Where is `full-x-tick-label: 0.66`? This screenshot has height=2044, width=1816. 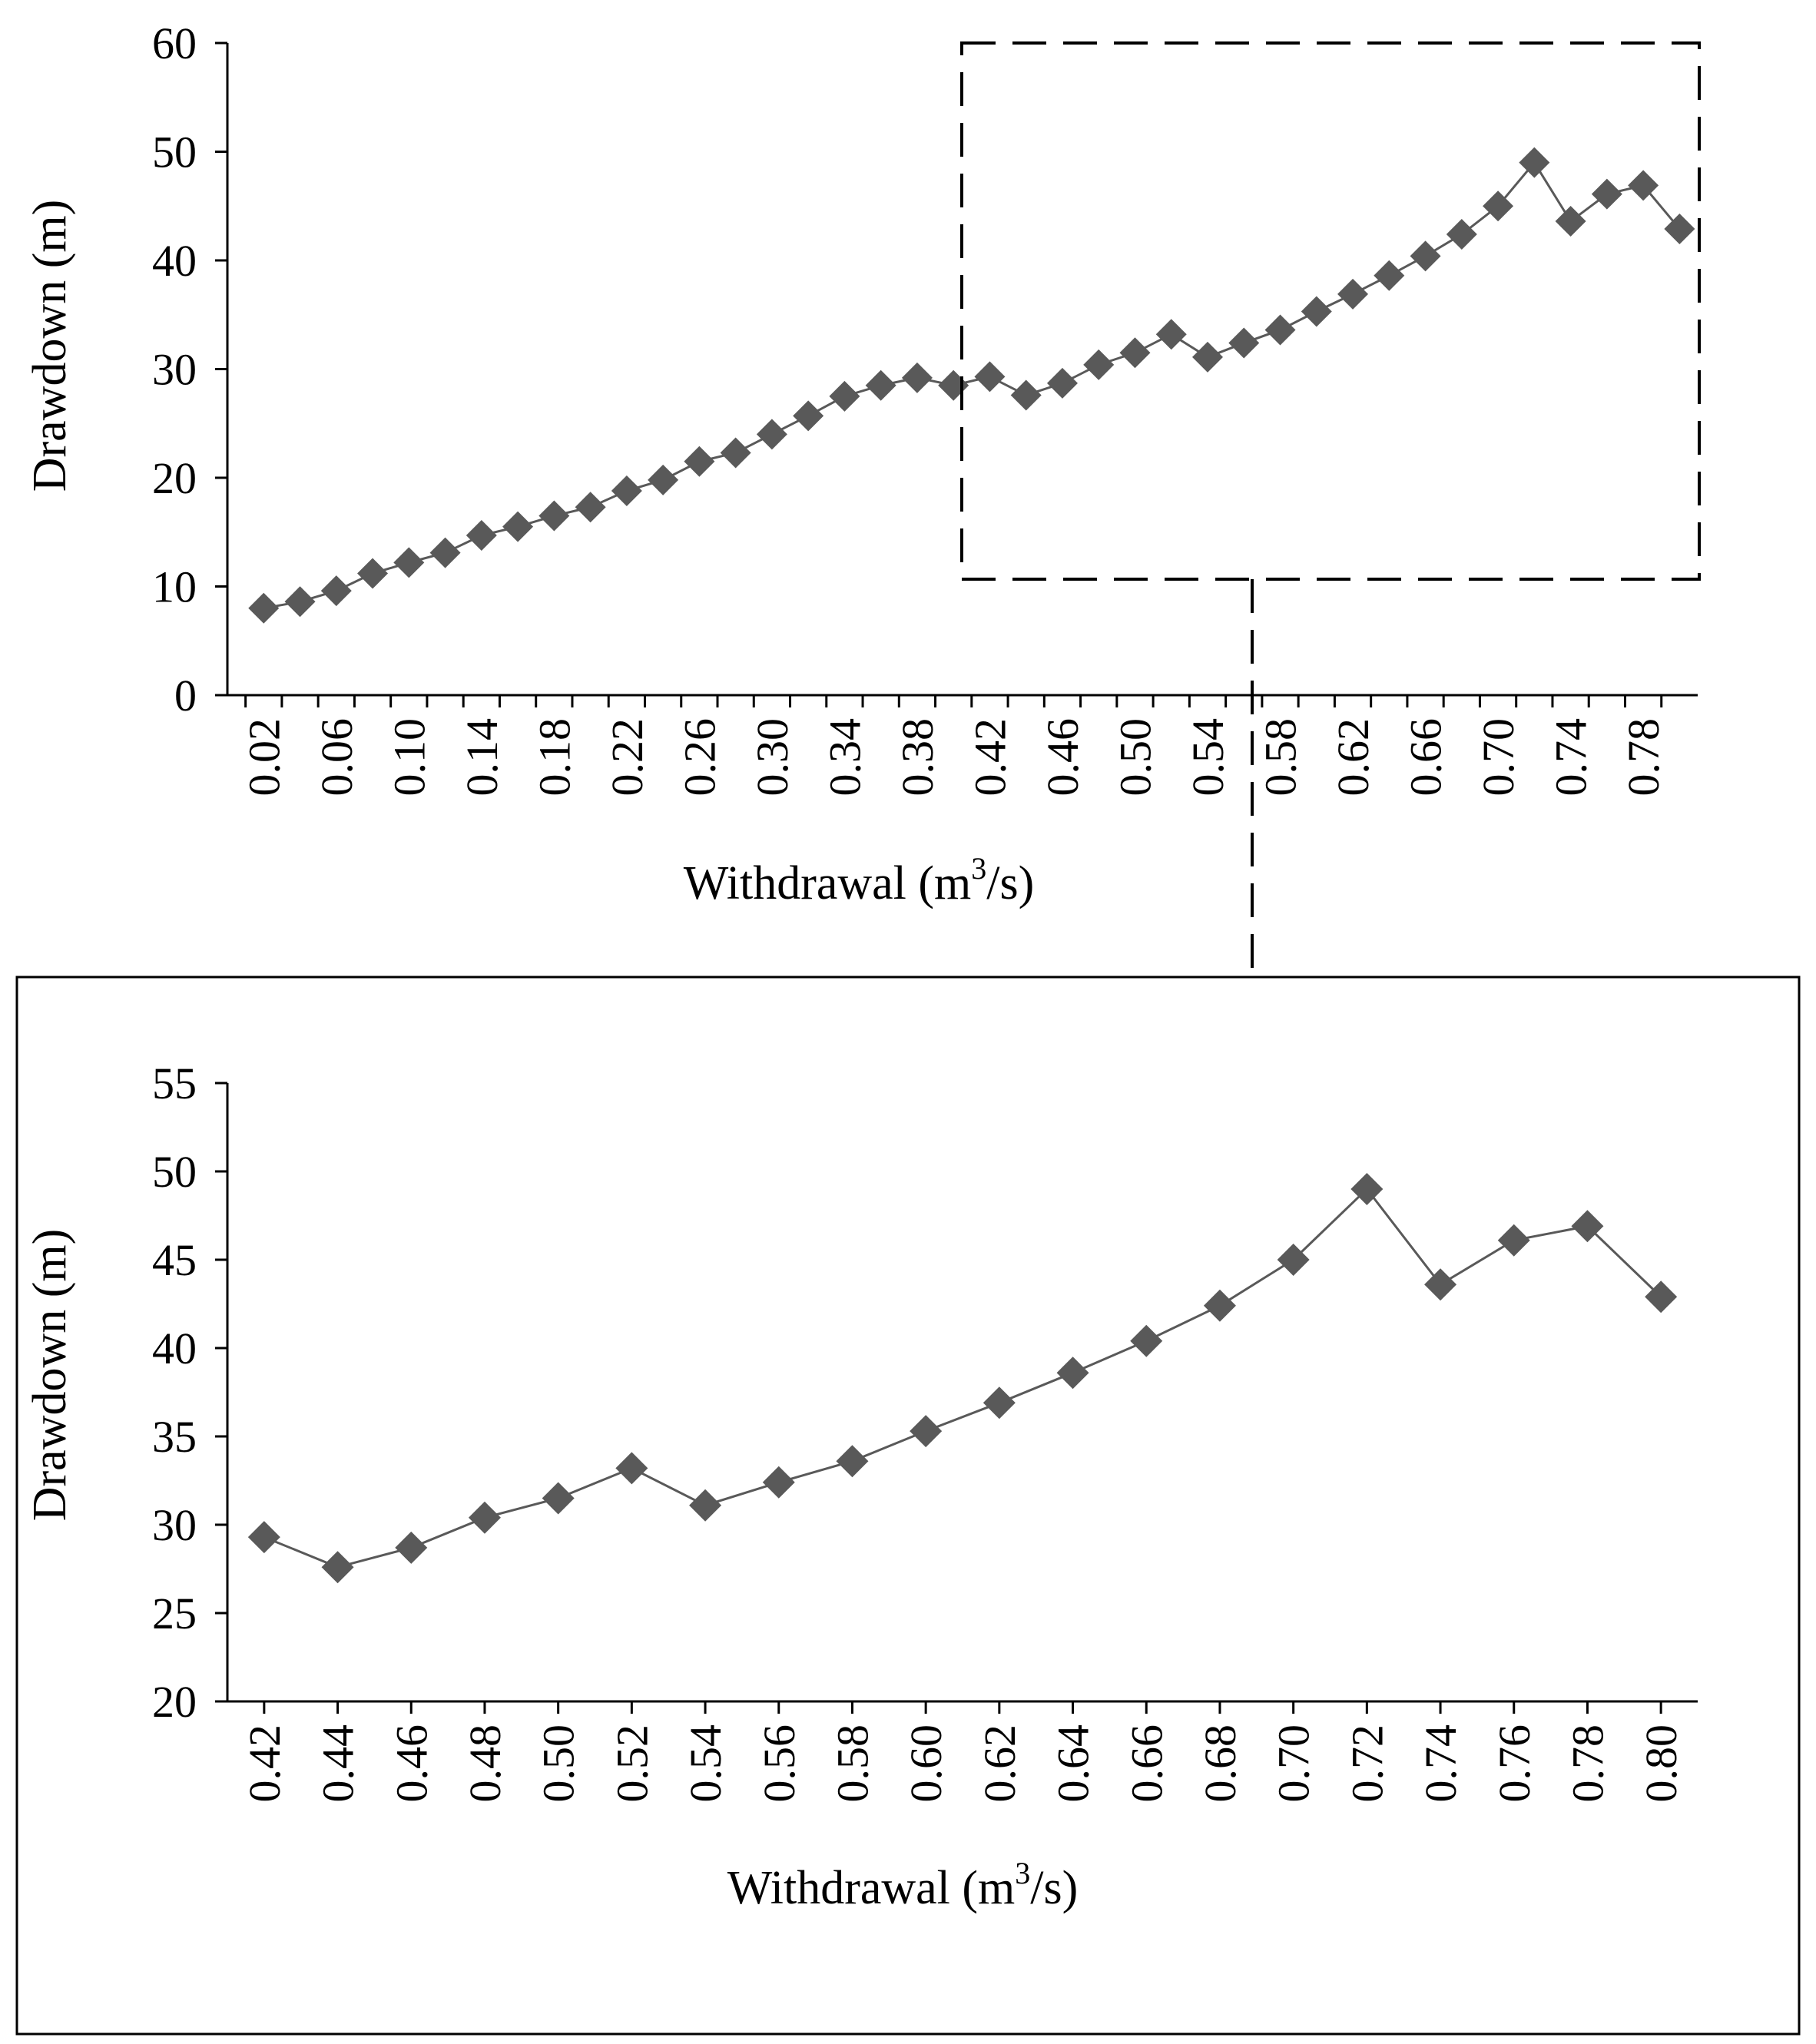
full-x-tick-label: 0.66 is located at coordinates (1426, 757).